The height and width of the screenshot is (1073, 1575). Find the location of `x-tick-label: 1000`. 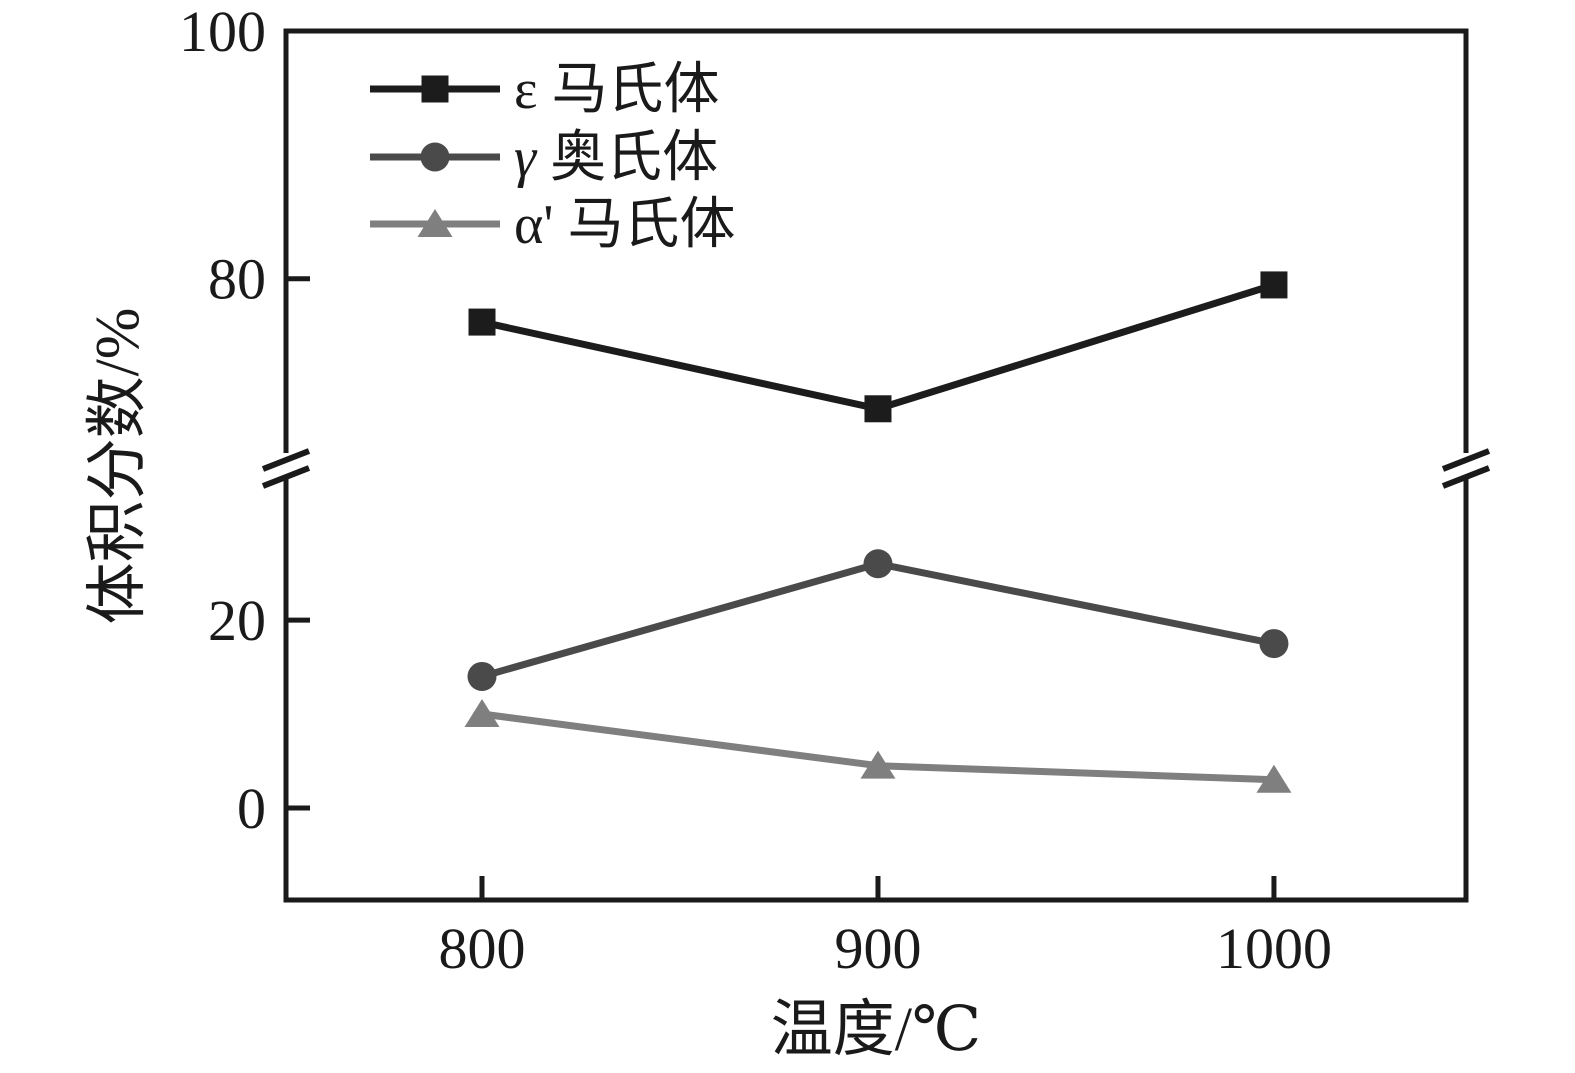

x-tick-label: 1000 is located at coordinates (1274, 948).